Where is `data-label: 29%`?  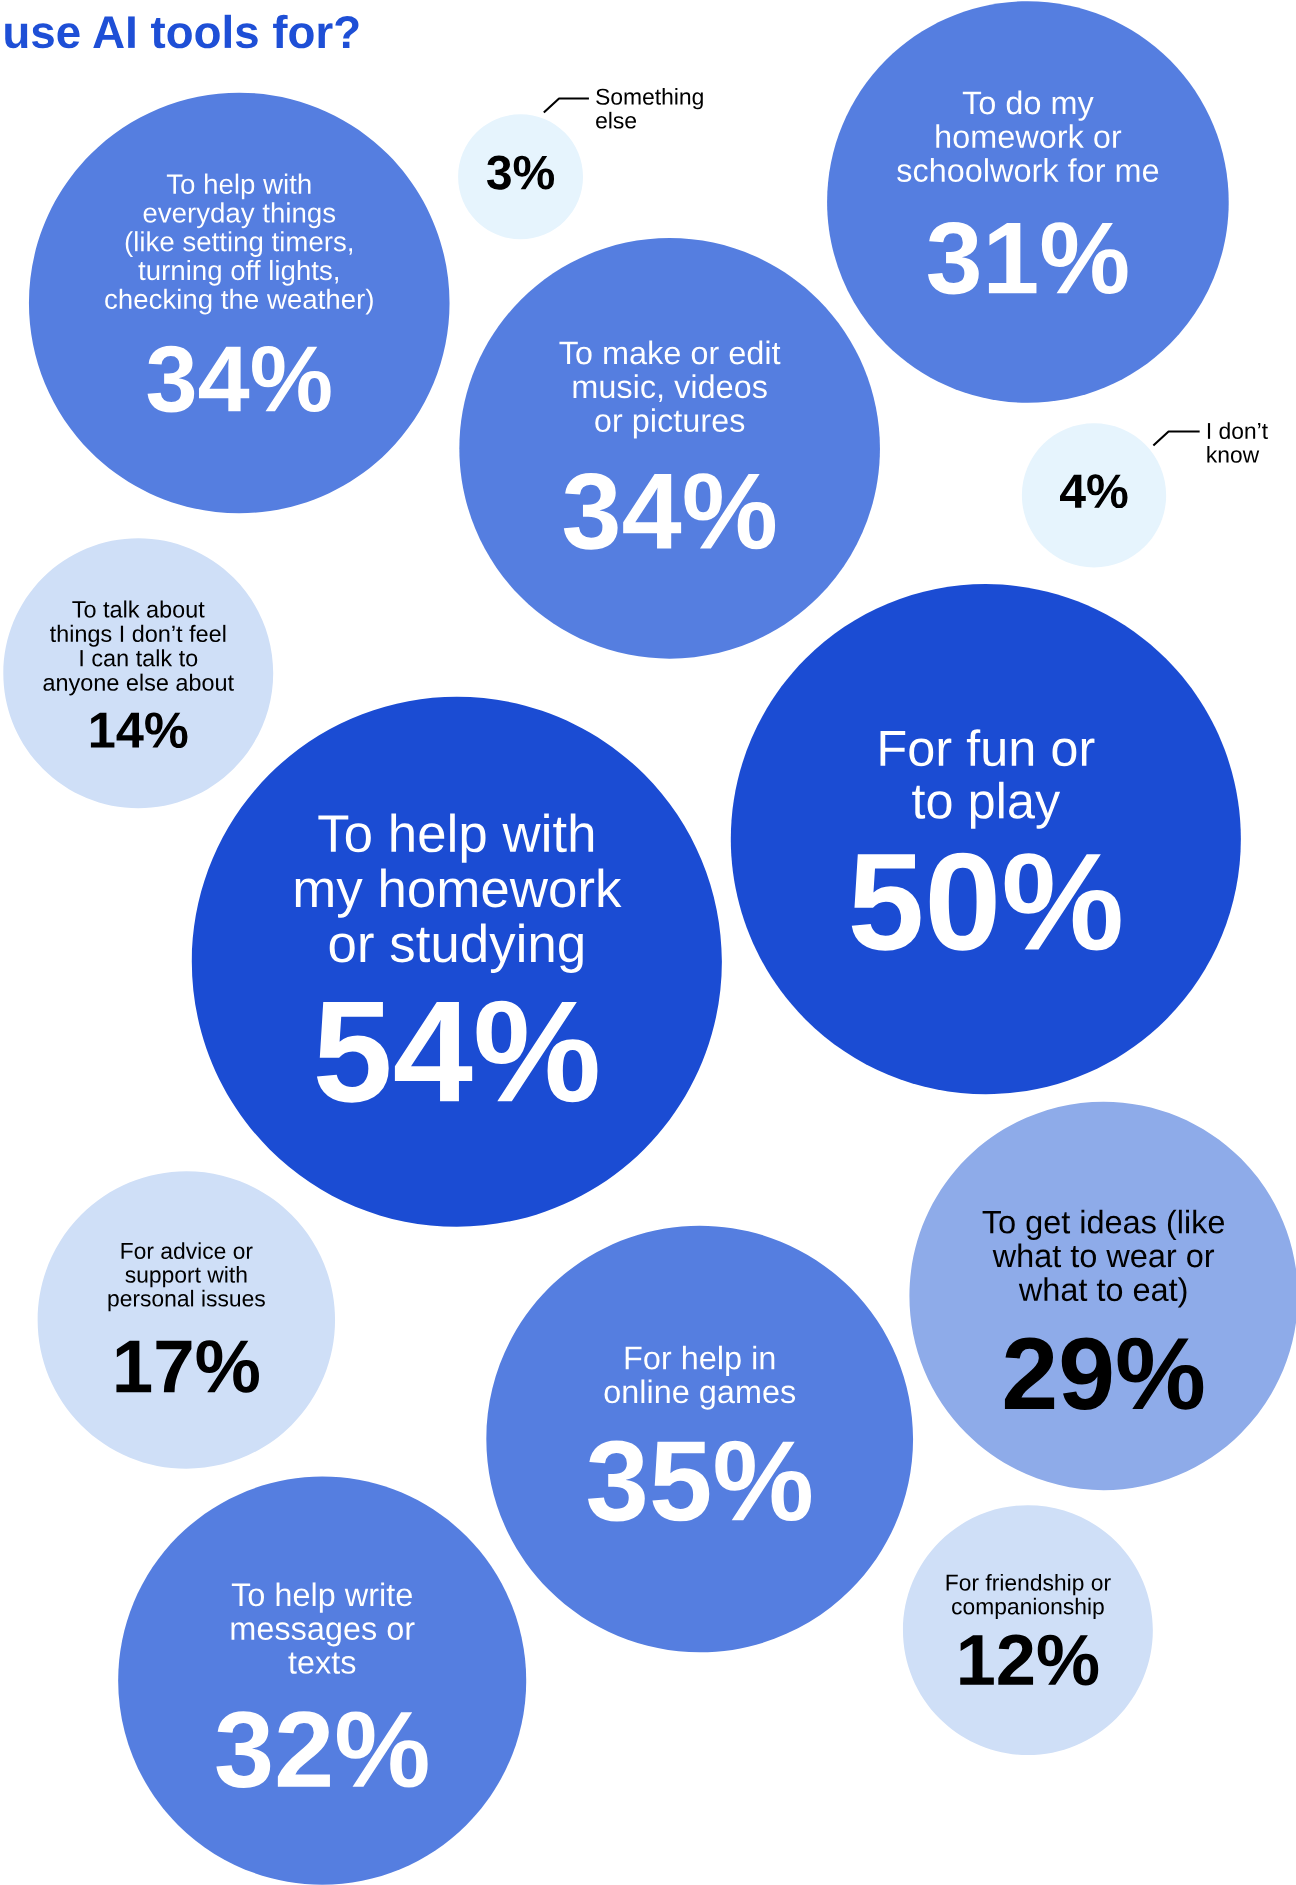 data-label: 29% is located at coordinates (1104, 1373).